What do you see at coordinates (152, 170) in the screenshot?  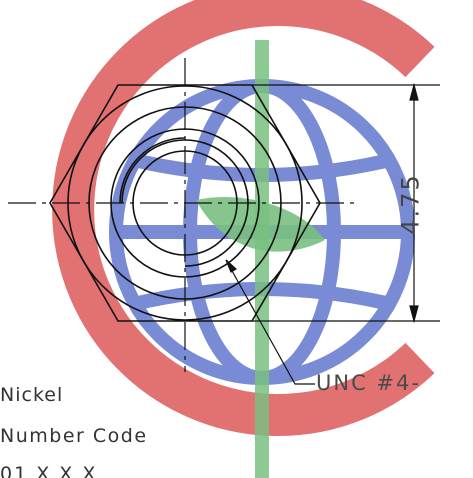 I see `thread-arc-inner` at bounding box center [152, 170].